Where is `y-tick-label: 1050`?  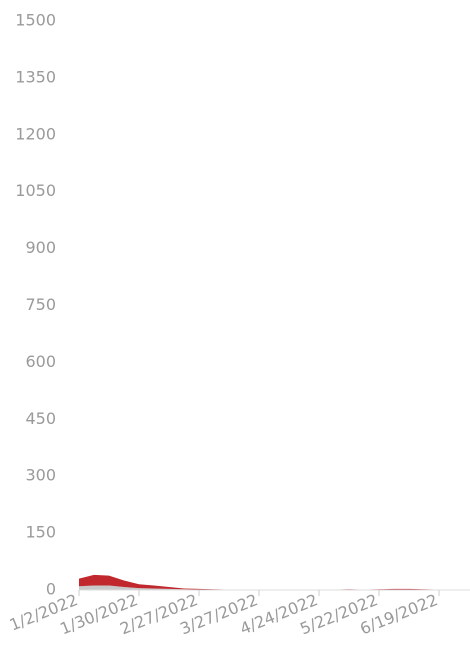
y-tick-label: 1050 is located at coordinates (35, 190).